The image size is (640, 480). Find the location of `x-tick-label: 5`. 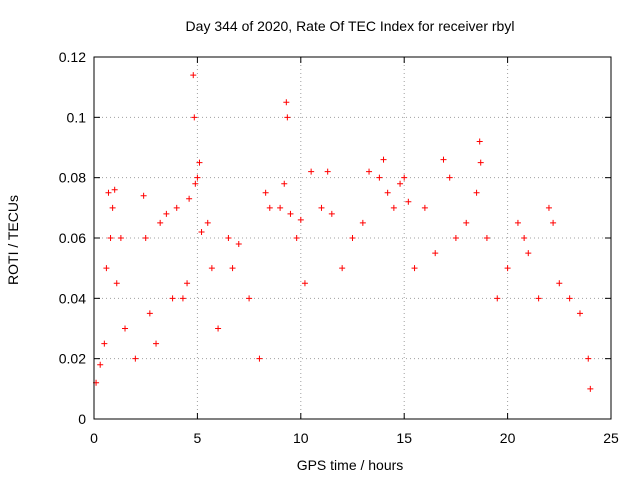

x-tick-label: 5 is located at coordinates (198, 438).